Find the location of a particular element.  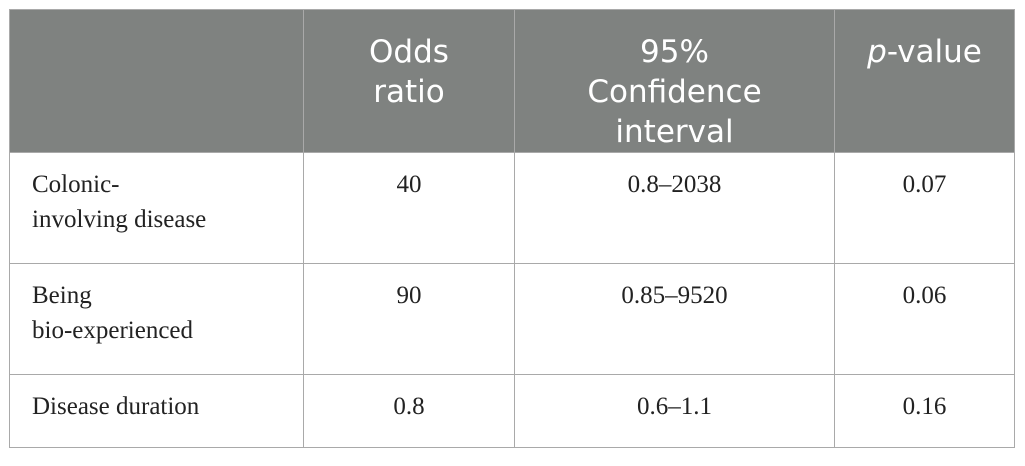

header-ci-line3: interval is located at coordinates (674, 132).